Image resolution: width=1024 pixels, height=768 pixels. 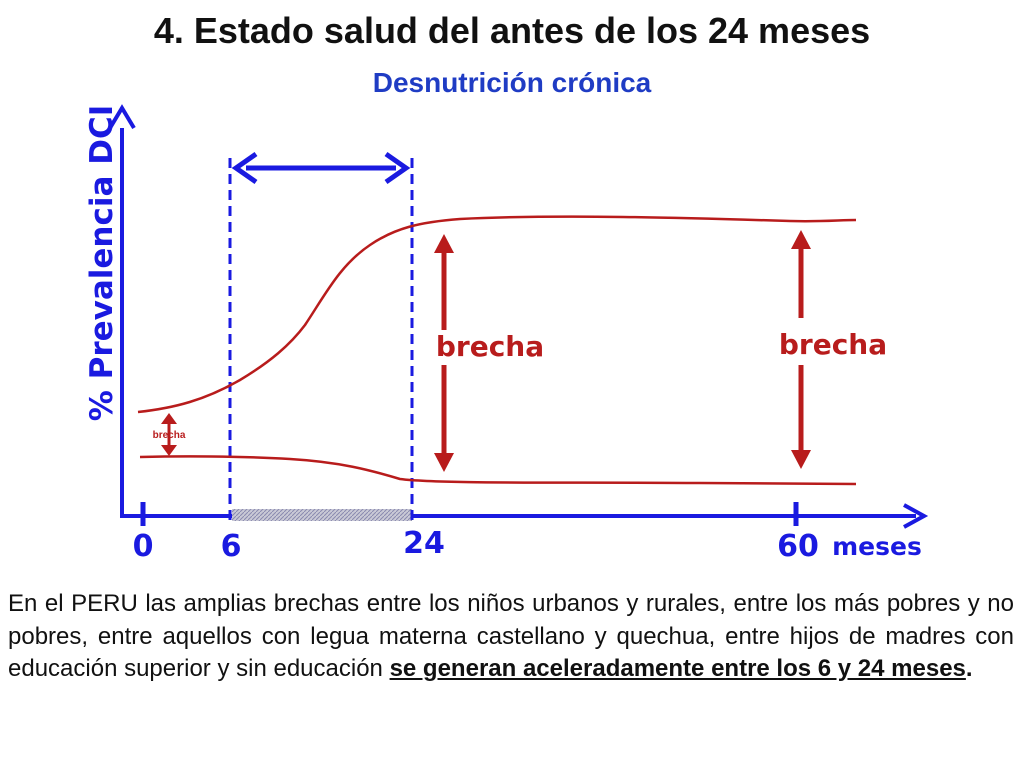 What do you see at coordinates (490, 346) in the screenshot?
I see `middle-gap-label: brecha` at bounding box center [490, 346].